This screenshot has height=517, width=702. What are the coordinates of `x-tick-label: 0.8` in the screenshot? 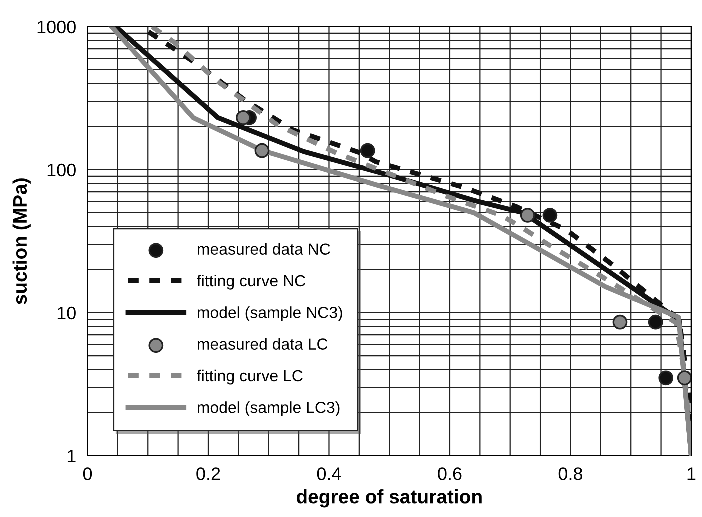 It's located at (570, 474).